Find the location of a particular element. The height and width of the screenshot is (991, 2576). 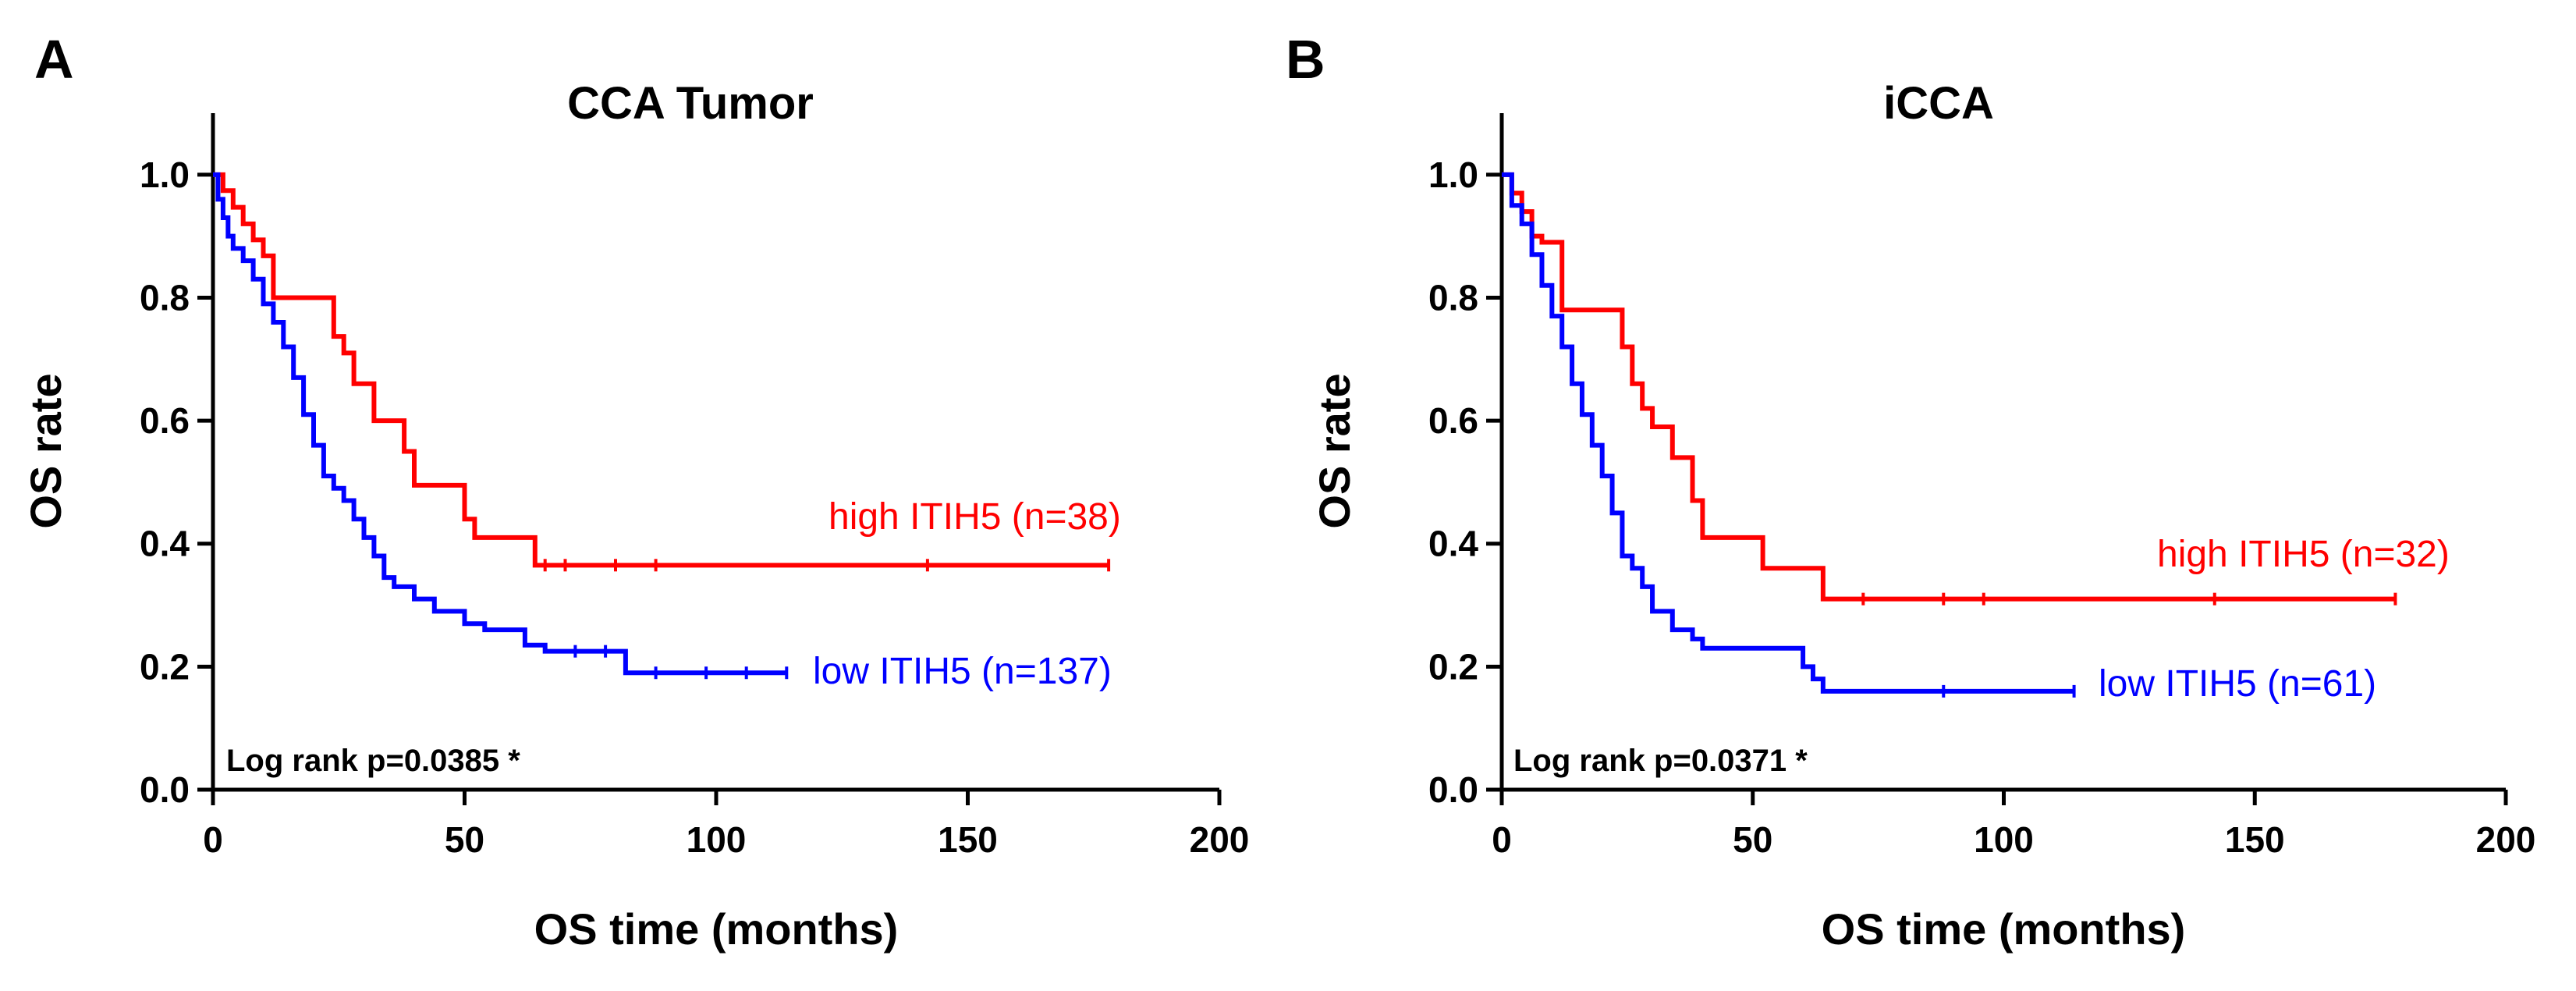

panel-a-title: CCA Tumor is located at coordinates (690, 103).